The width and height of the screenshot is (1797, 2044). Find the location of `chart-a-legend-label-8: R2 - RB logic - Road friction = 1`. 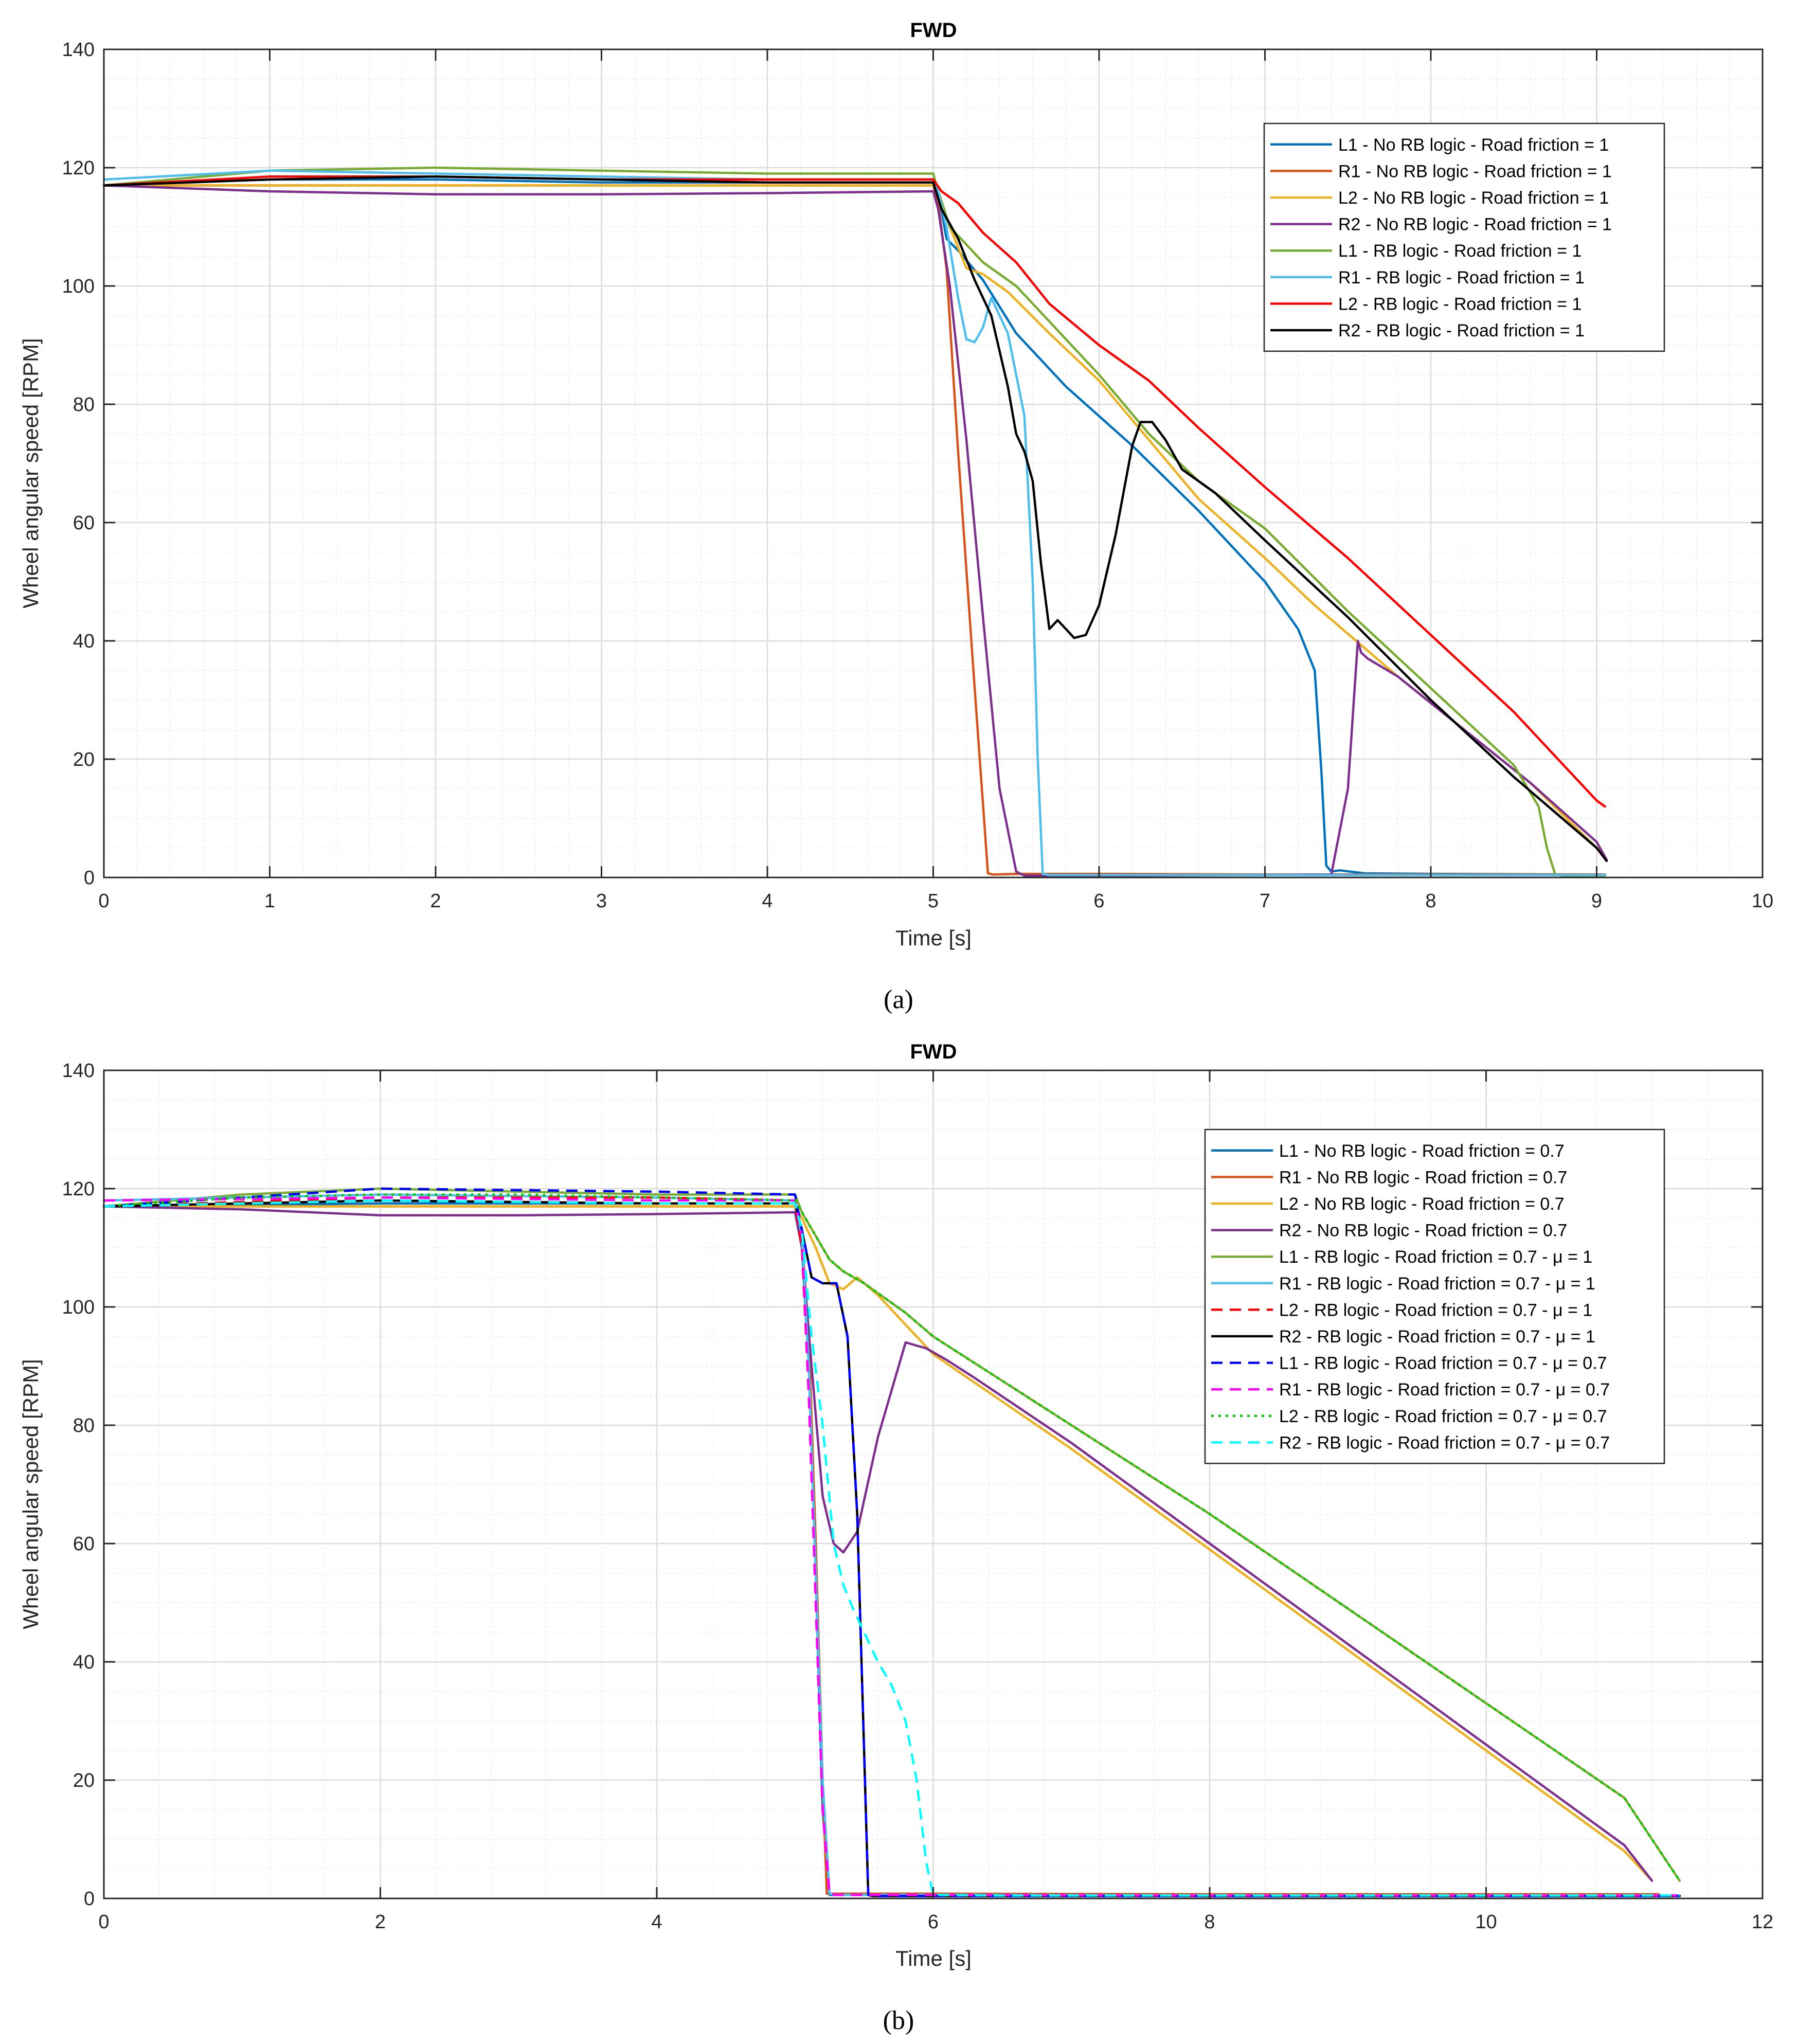

chart-a-legend-label-8: R2 - RB logic - Road friction = 1 is located at coordinates (1461, 330).